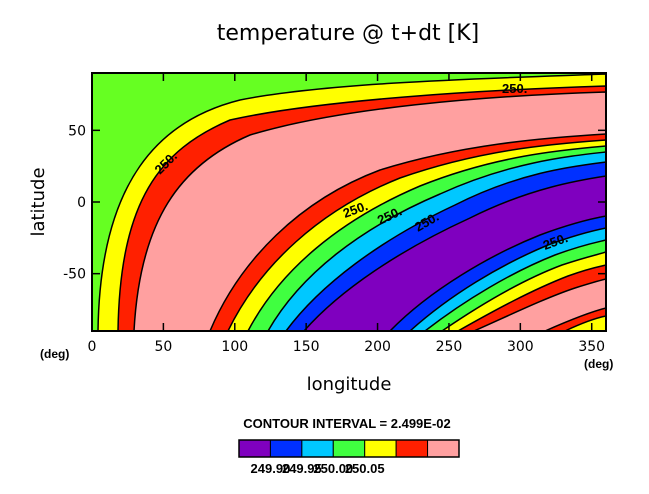 Image resolution: width=649 pixels, height=494 pixels. What do you see at coordinates (74, 275) in the screenshot?
I see `y-tick-label-2: -50` at bounding box center [74, 275].